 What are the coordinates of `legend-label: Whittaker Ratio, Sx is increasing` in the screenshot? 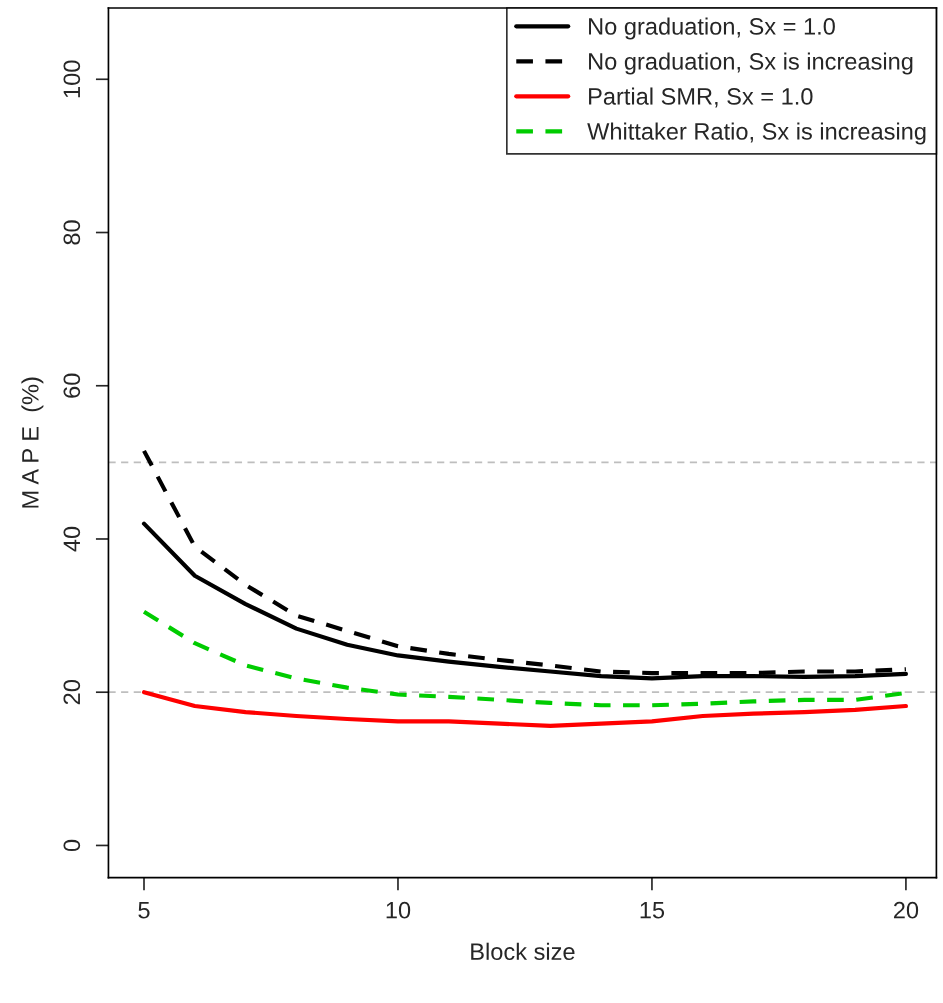 It's located at (756, 133).